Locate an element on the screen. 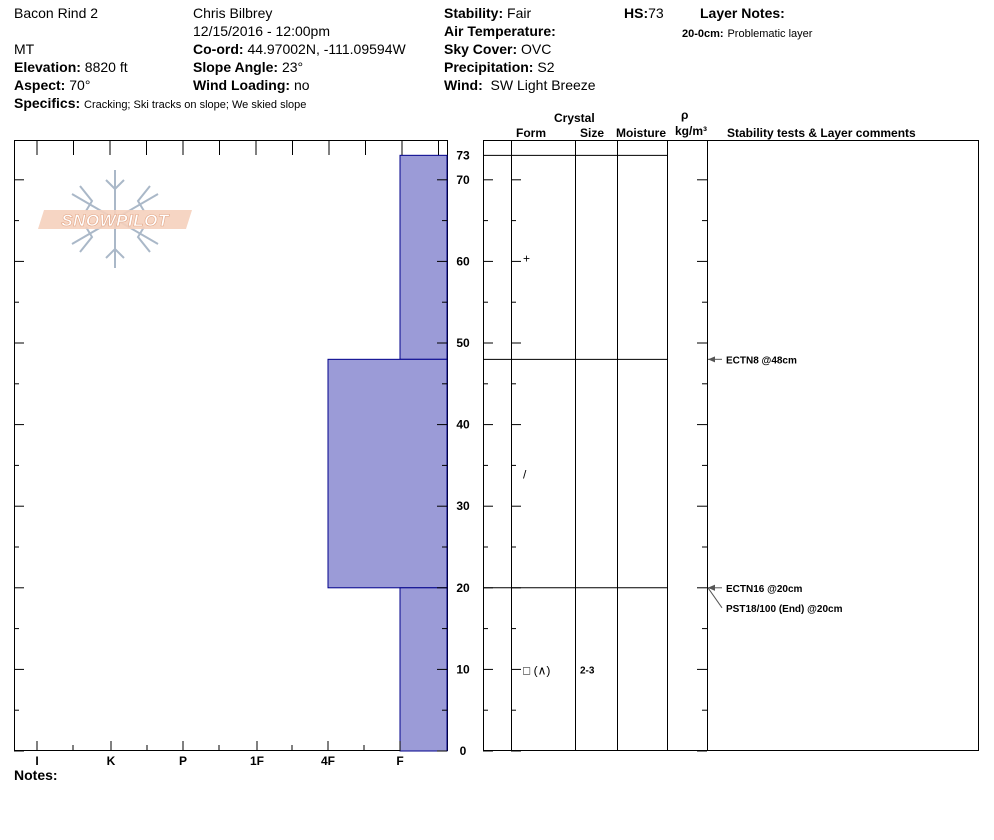 This screenshot has height=840, width=994. crystal-size-3: 2-3 is located at coordinates (587, 670).